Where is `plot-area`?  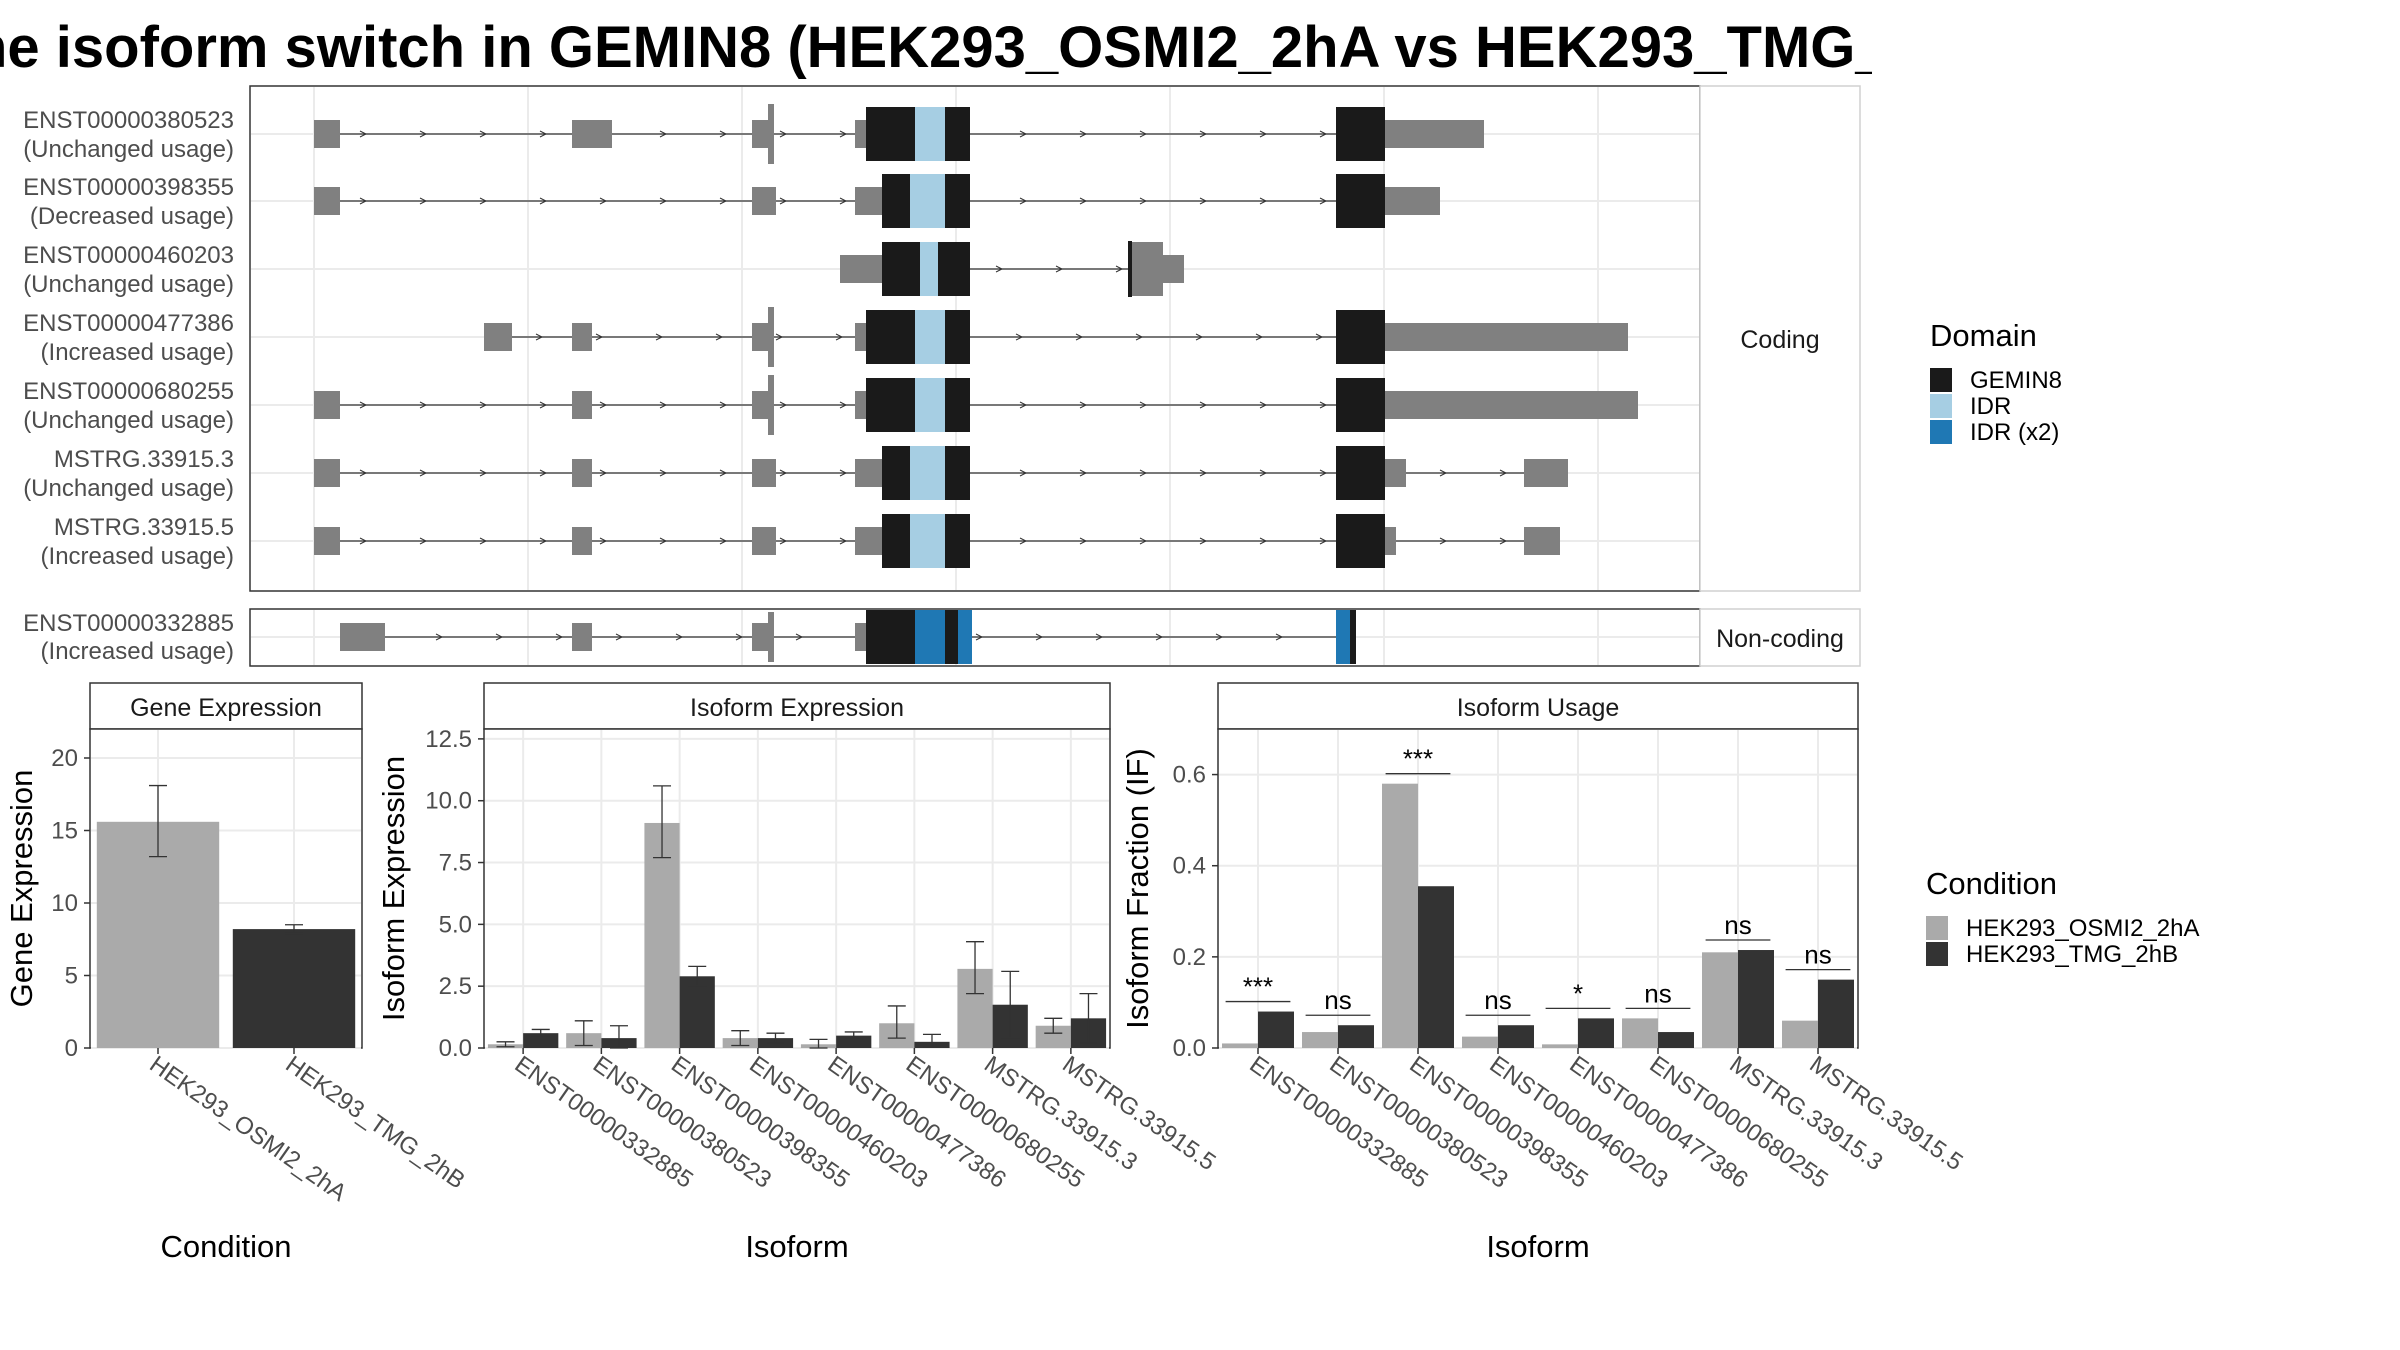 plot-area is located at coordinates (797, 888).